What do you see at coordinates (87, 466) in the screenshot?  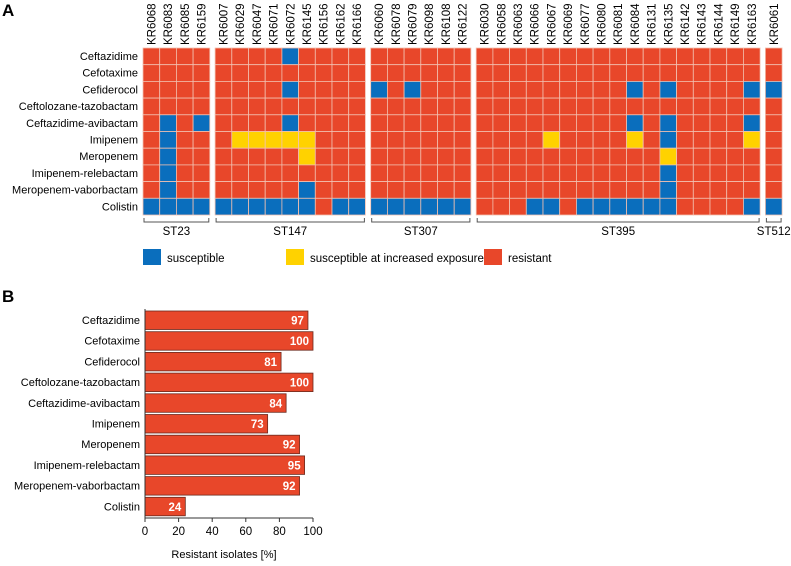 I see `bar-category-label: Imipenem-relebactam` at bounding box center [87, 466].